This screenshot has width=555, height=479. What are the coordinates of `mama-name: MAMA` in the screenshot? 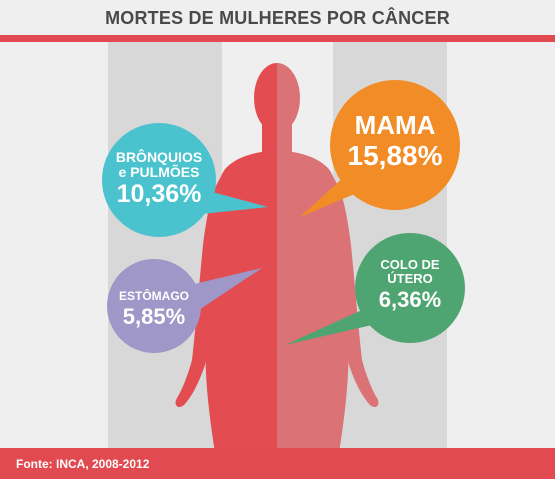 It's located at (395, 125).